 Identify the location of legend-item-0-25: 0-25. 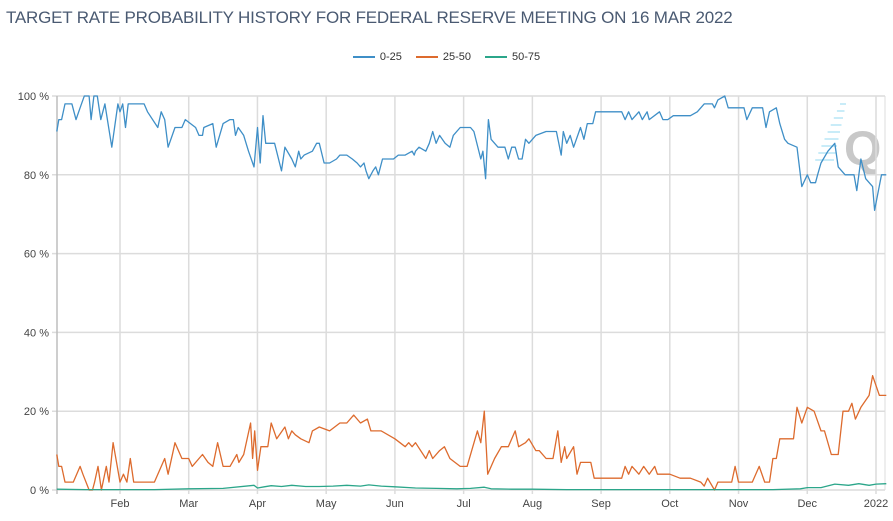
(377, 57).